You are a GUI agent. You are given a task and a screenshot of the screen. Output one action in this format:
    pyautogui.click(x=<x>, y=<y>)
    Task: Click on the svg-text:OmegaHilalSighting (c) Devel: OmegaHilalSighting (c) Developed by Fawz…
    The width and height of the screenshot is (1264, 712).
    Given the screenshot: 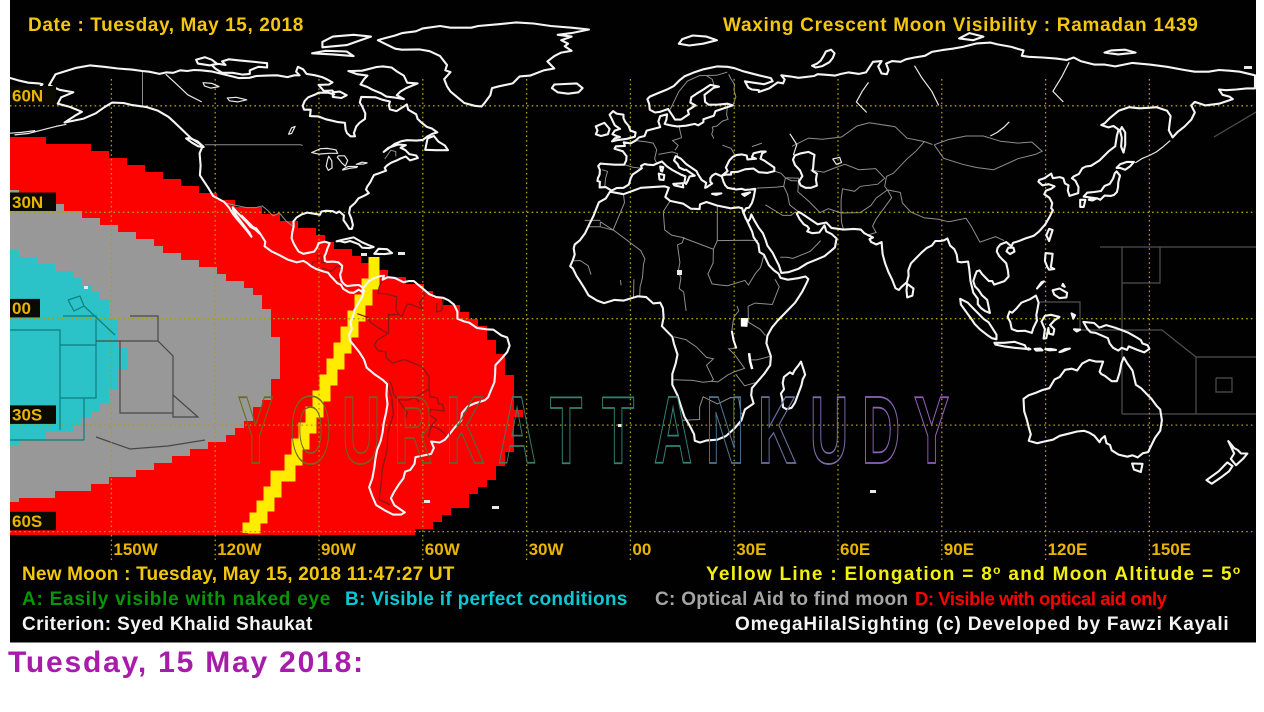 What is the action you would take?
    pyautogui.click(x=982, y=624)
    